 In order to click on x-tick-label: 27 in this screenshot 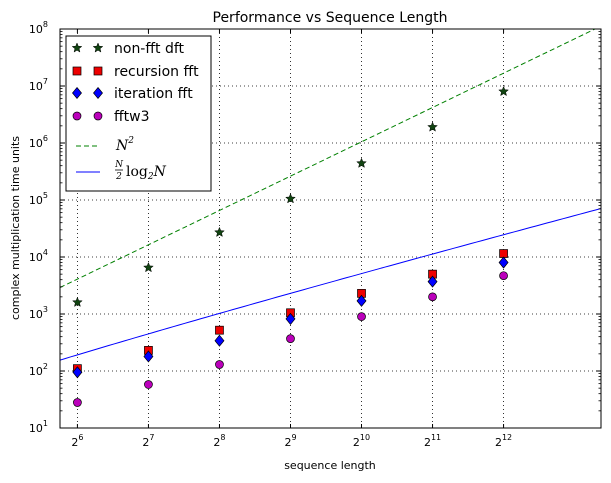, I will do `click(148, 441)`.